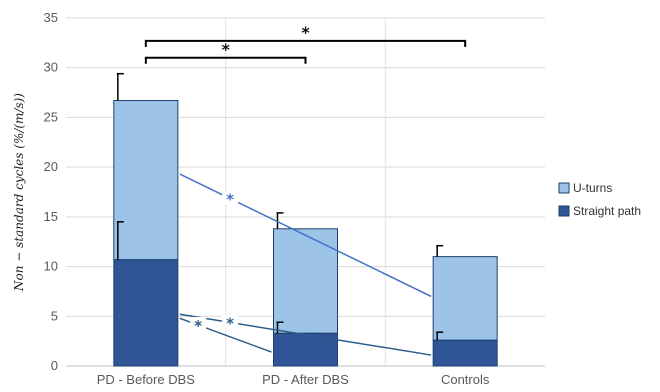 This screenshot has width=660, height=392. Describe the element at coordinates (592, 188) in the screenshot. I see `legend-label: U-turns` at that location.